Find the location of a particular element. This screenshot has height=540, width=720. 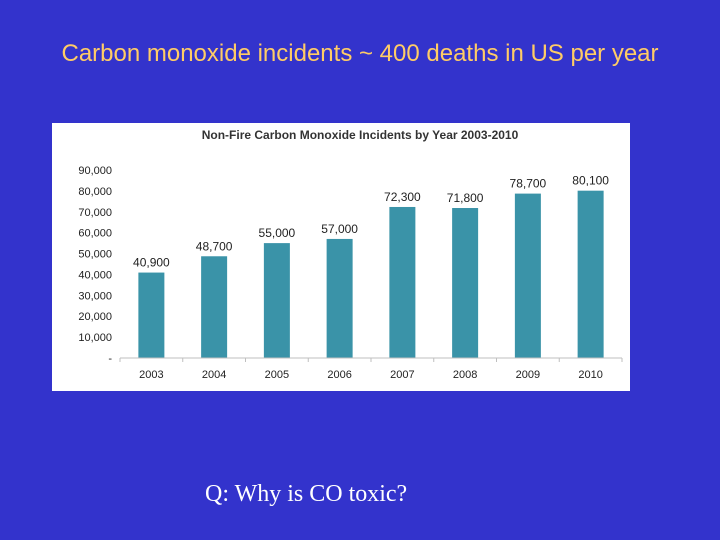

bar-2007 is located at coordinates (402, 282).